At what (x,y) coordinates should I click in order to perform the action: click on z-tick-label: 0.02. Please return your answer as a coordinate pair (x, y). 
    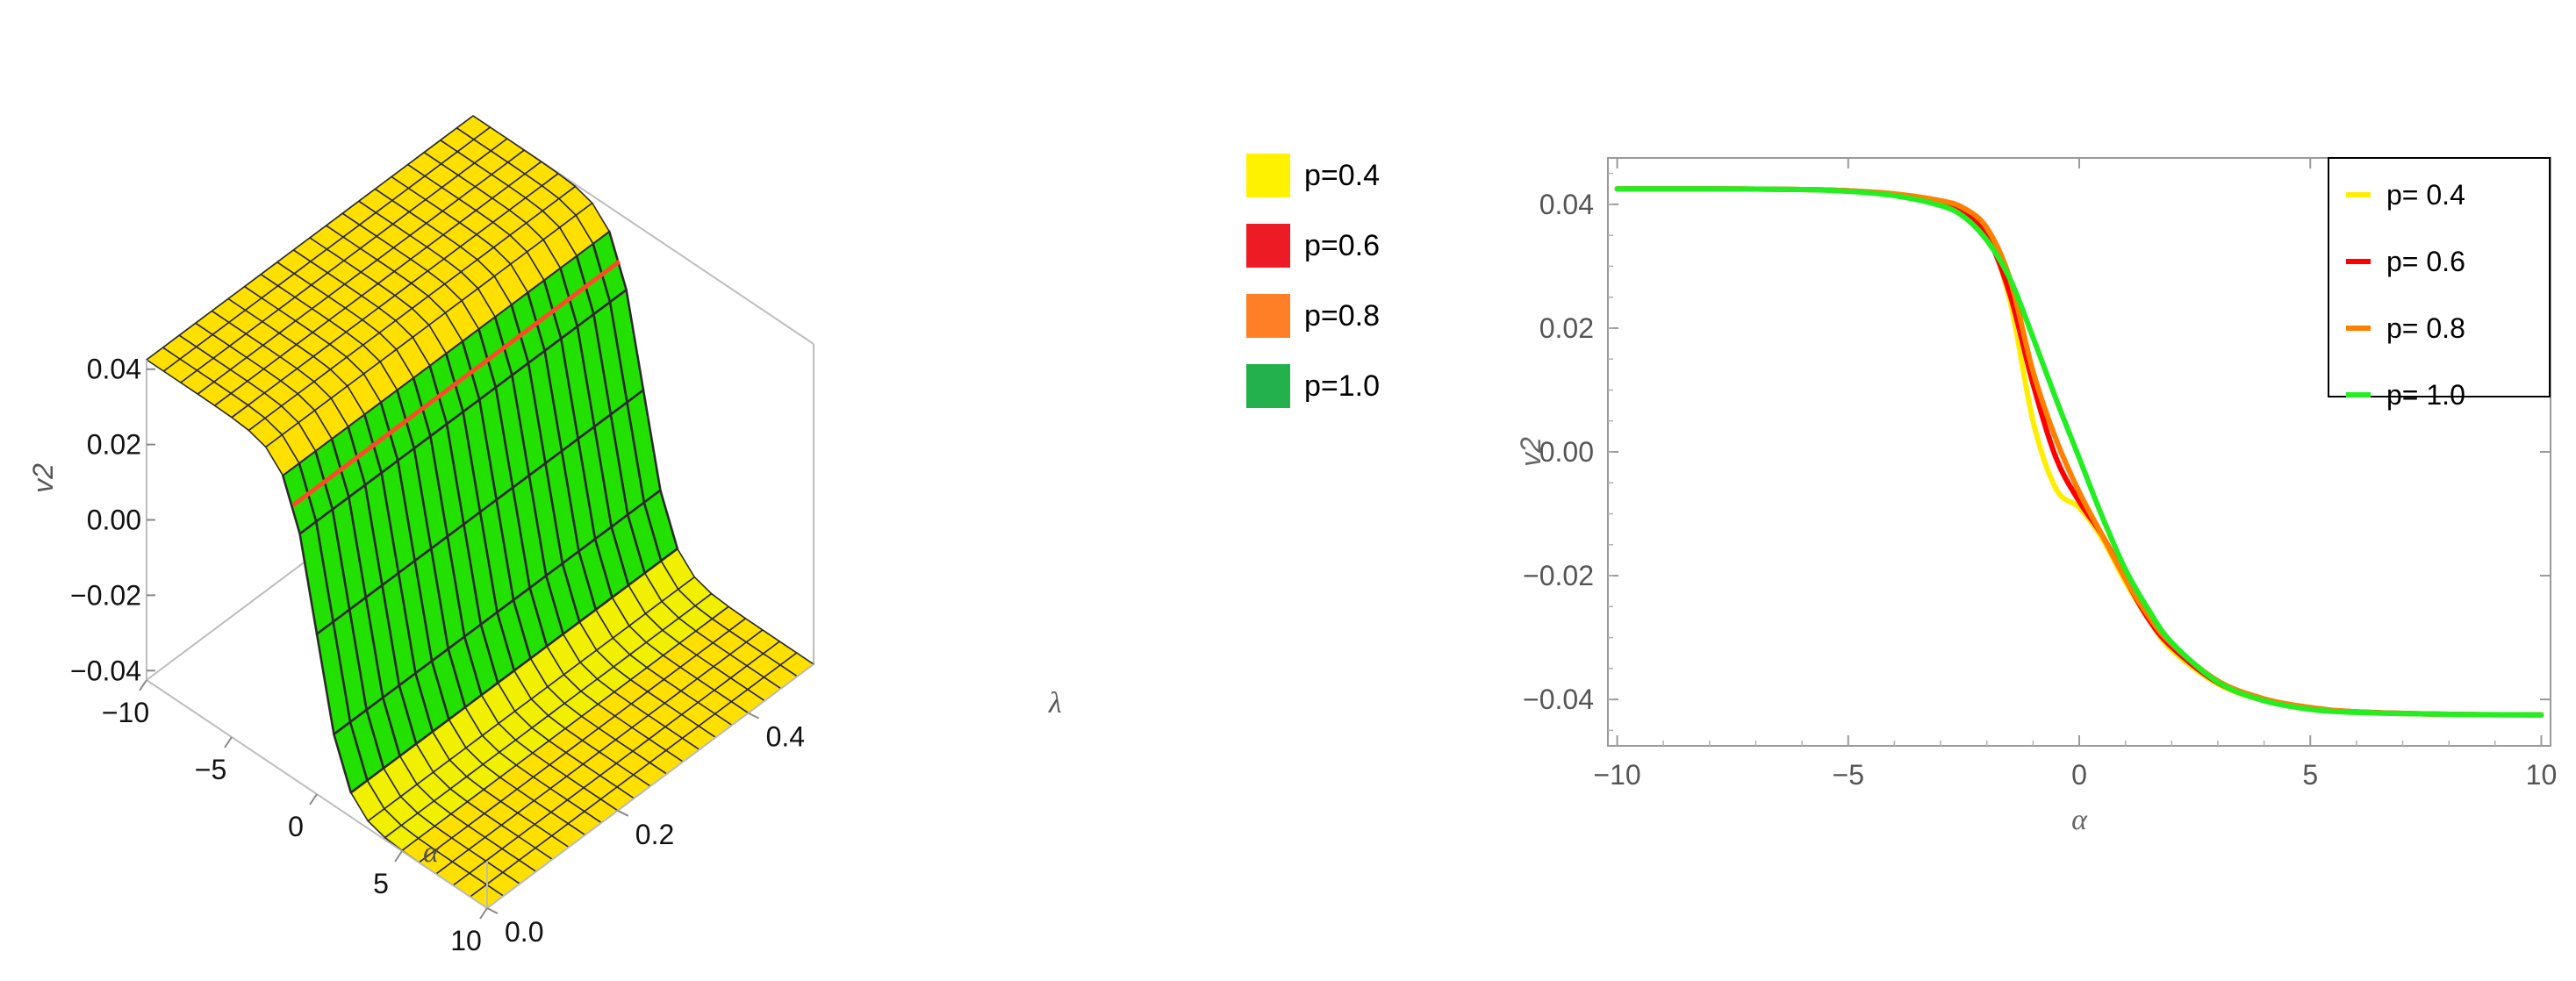
    Looking at the image, I should click on (114, 445).